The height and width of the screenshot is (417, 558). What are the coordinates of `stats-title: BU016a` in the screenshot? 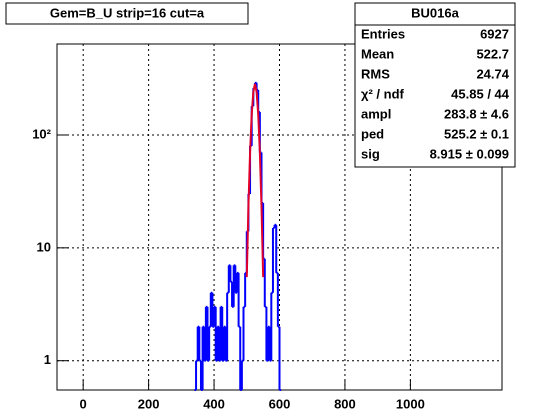 It's located at (435, 12).